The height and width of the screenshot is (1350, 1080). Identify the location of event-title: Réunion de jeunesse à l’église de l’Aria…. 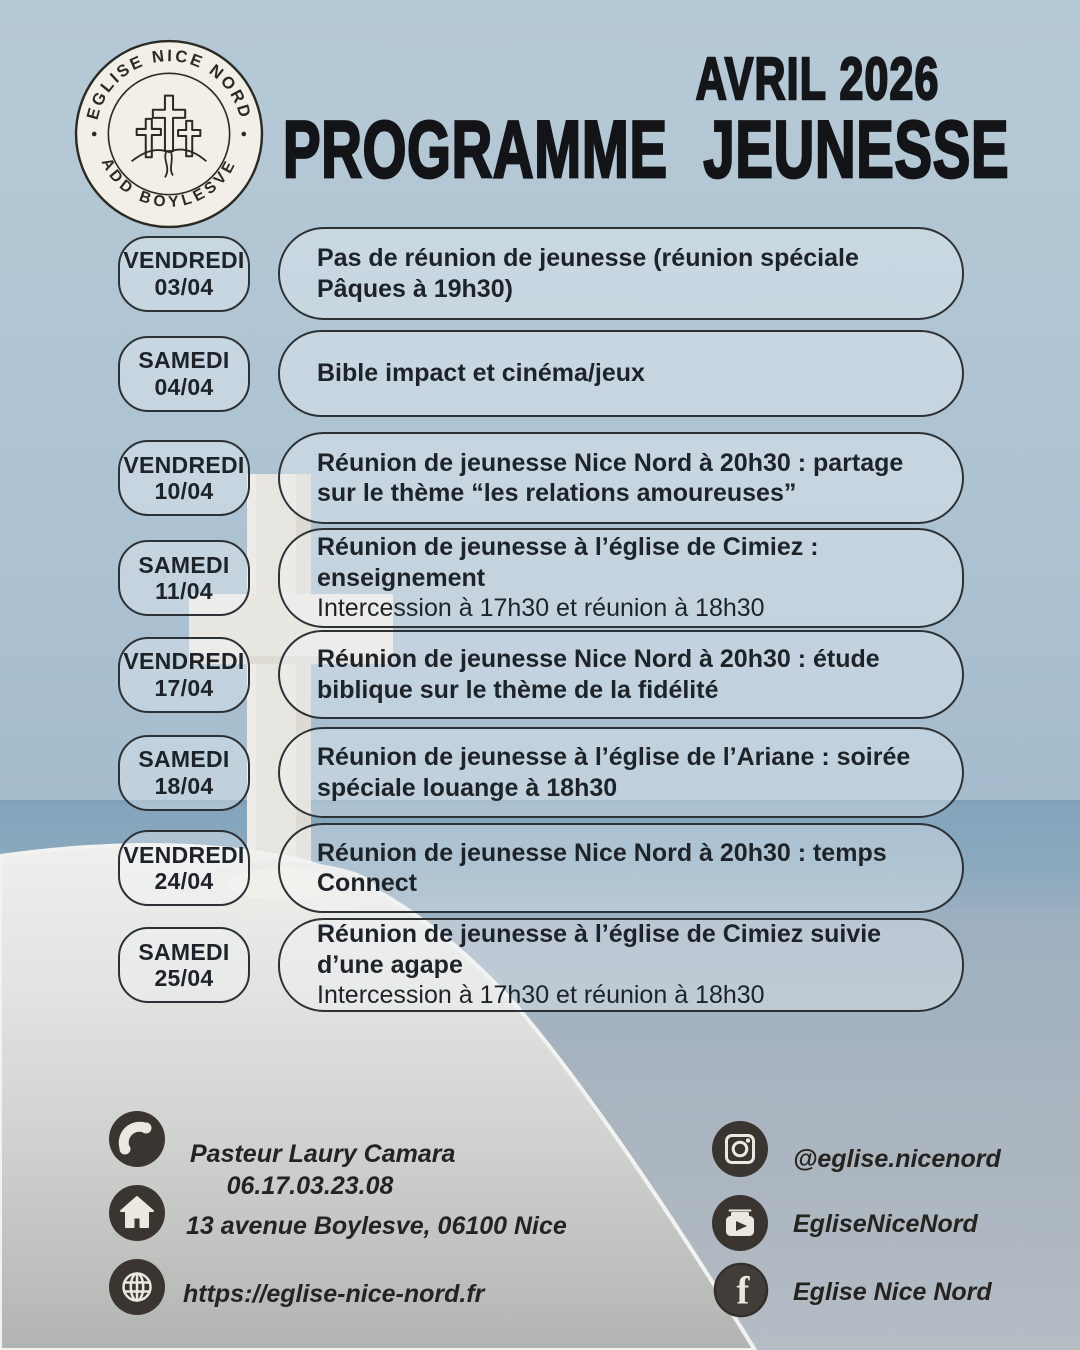
(614, 772).